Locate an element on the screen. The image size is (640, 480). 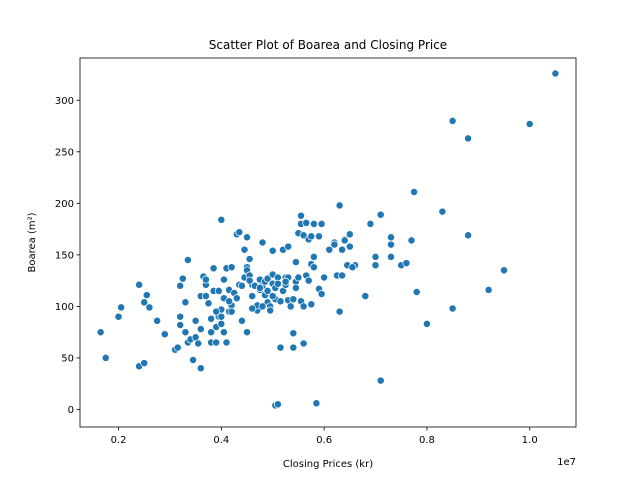
chart-title: Scatter Plot of Boarea and Closing Price is located at coordinates (328, 45).